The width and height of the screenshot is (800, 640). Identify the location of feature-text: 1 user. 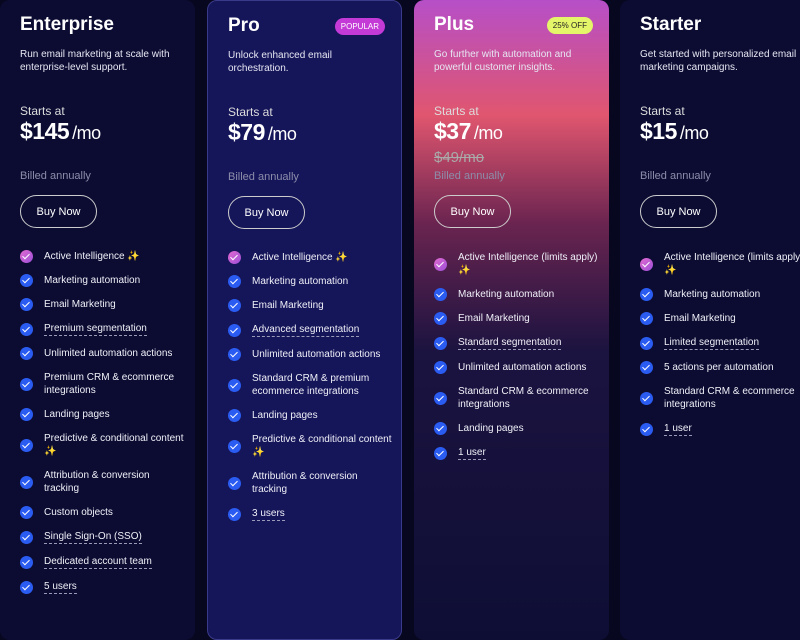
(678, 429).